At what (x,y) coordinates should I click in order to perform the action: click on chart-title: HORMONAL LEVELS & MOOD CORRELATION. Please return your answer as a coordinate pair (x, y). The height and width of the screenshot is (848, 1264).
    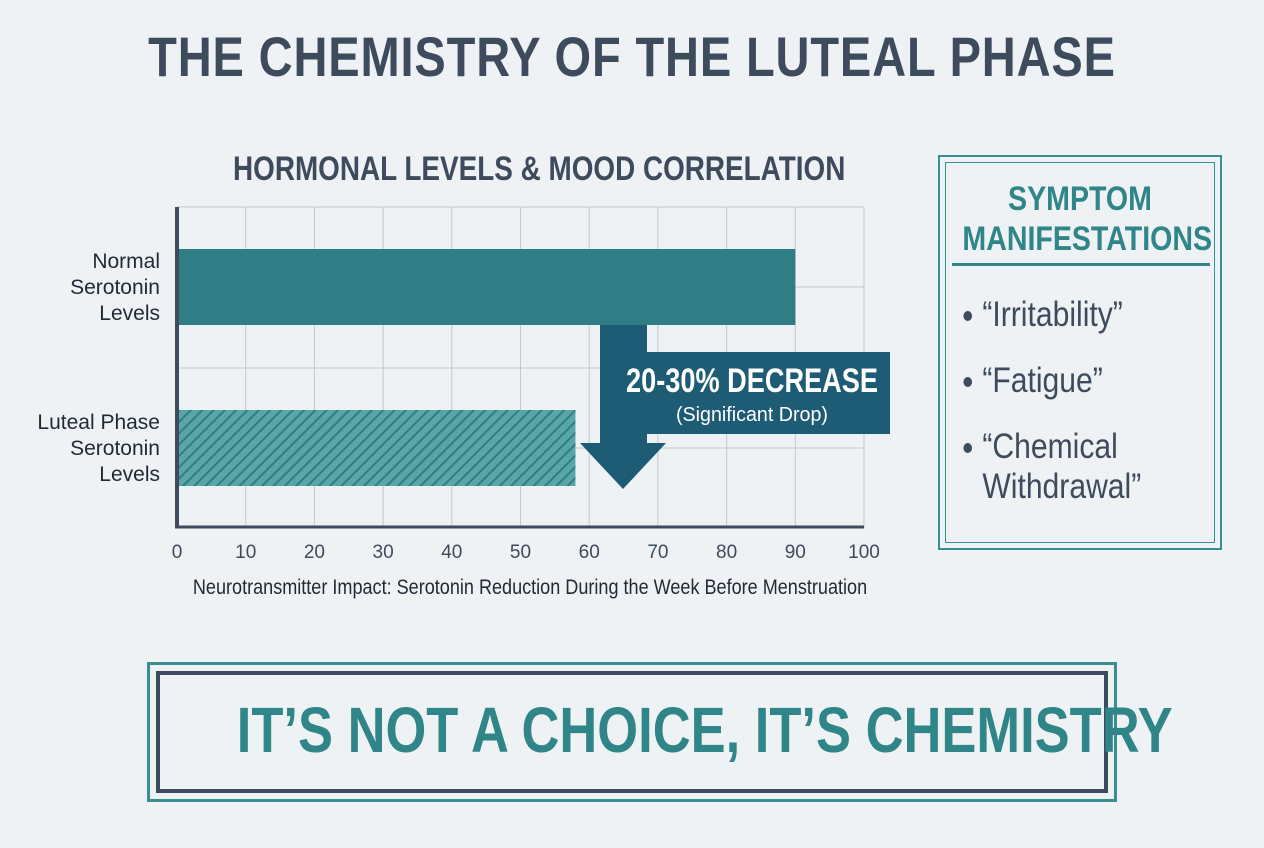
    Looking at the image, I should click on (539, 169).